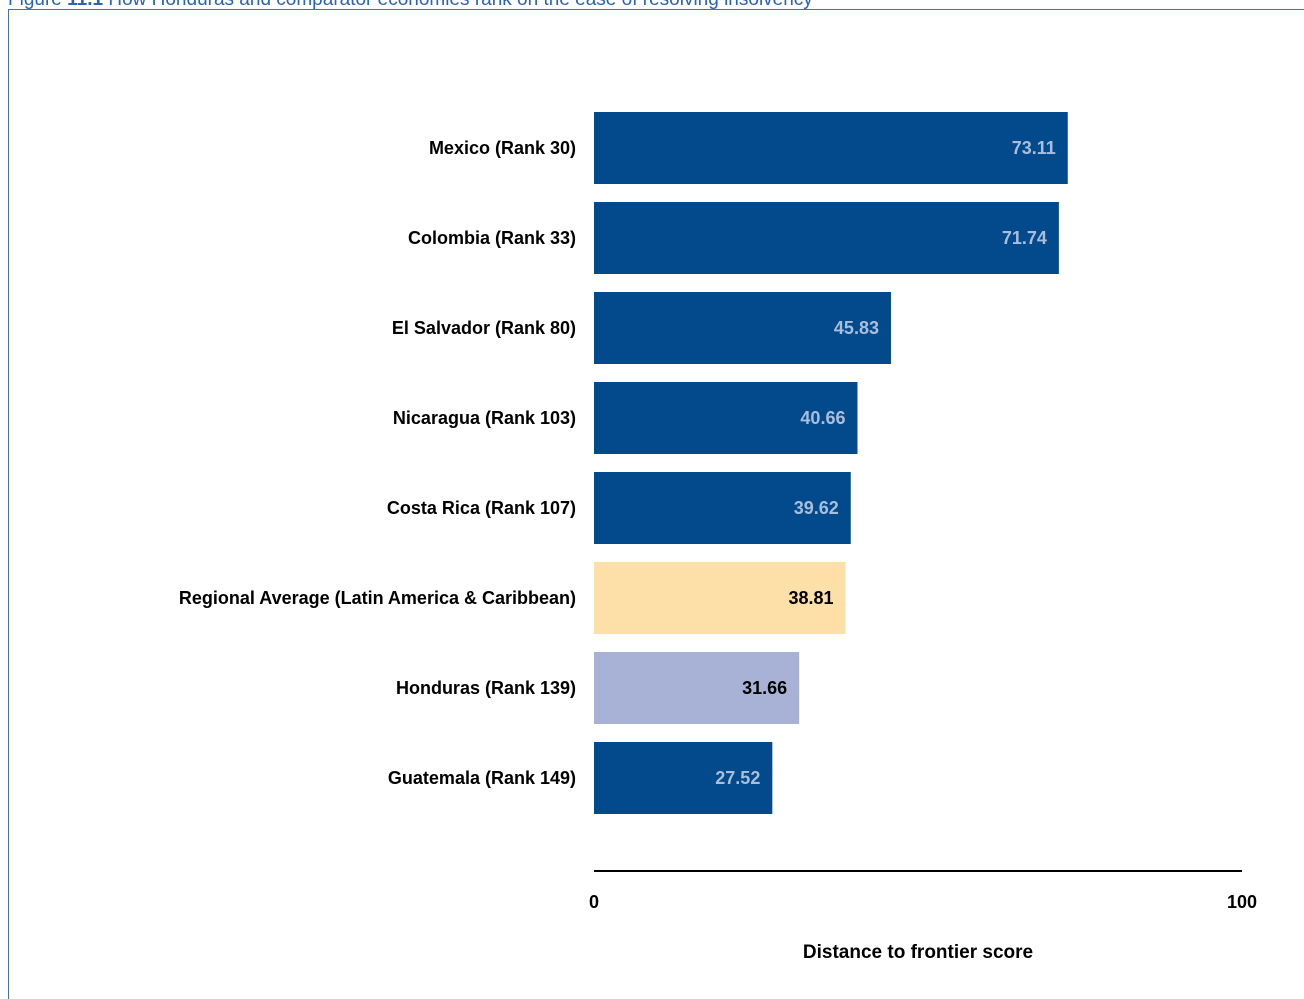 The width and height of the screenshot is (1304, 999). Describe the element at coordinates (918, 952) in the screenshot. I see `x-axis-title: Distance to frontier score` at that location.